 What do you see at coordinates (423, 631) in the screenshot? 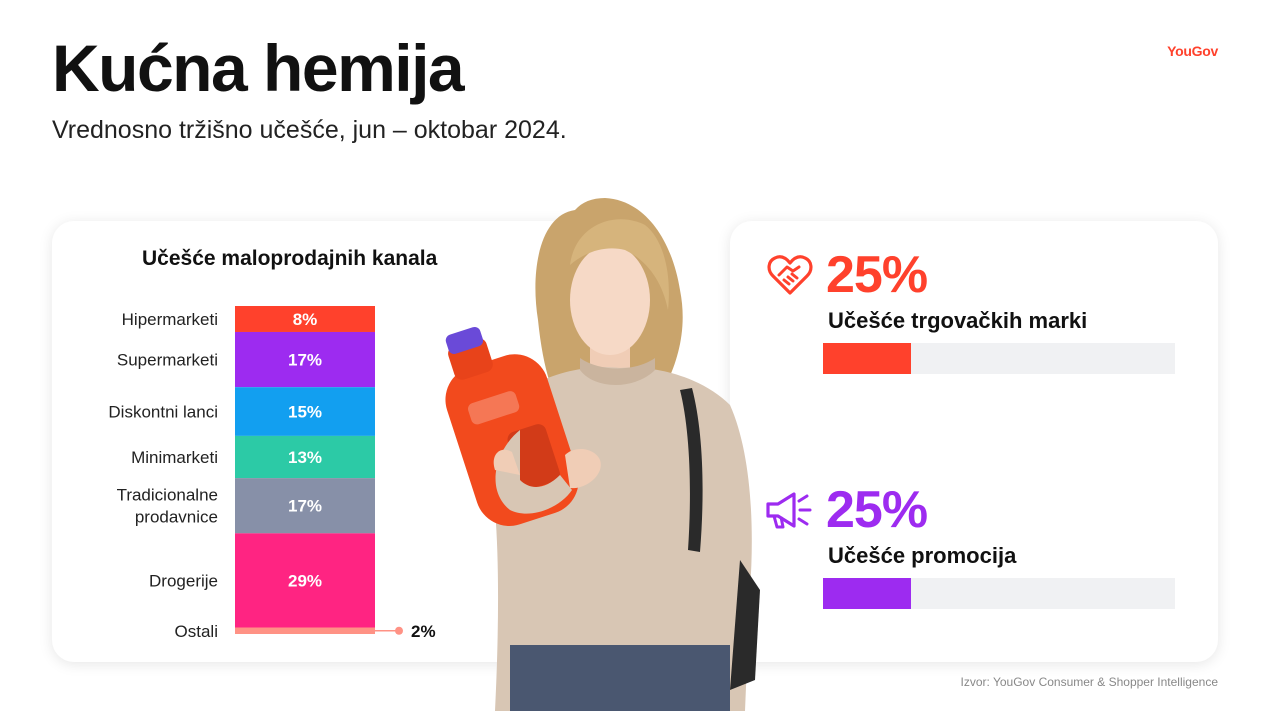
I see `value-label-ostali: 2%` at bounding box center [423, 631].